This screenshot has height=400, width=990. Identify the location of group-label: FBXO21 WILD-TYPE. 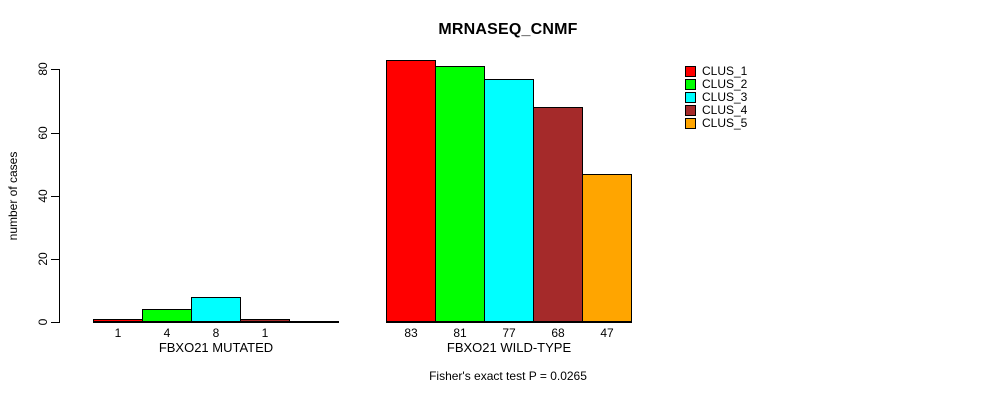
(509, 347).